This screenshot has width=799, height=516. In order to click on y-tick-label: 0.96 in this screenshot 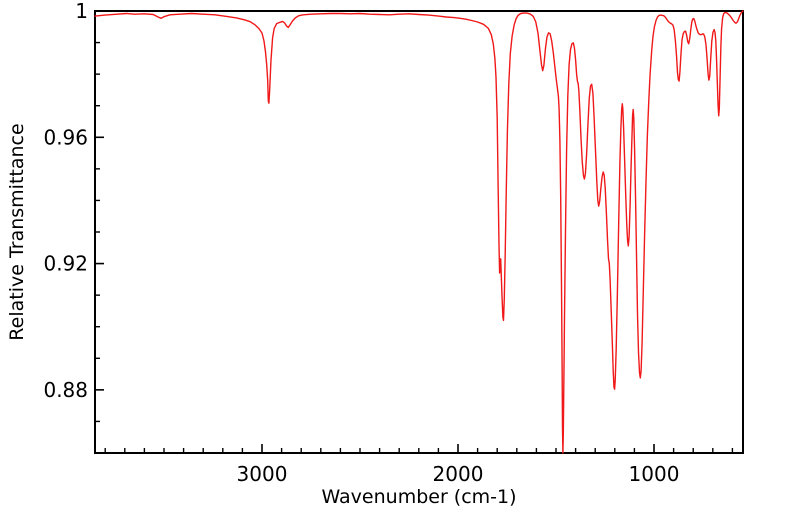, I will do `click(65, 137)`.